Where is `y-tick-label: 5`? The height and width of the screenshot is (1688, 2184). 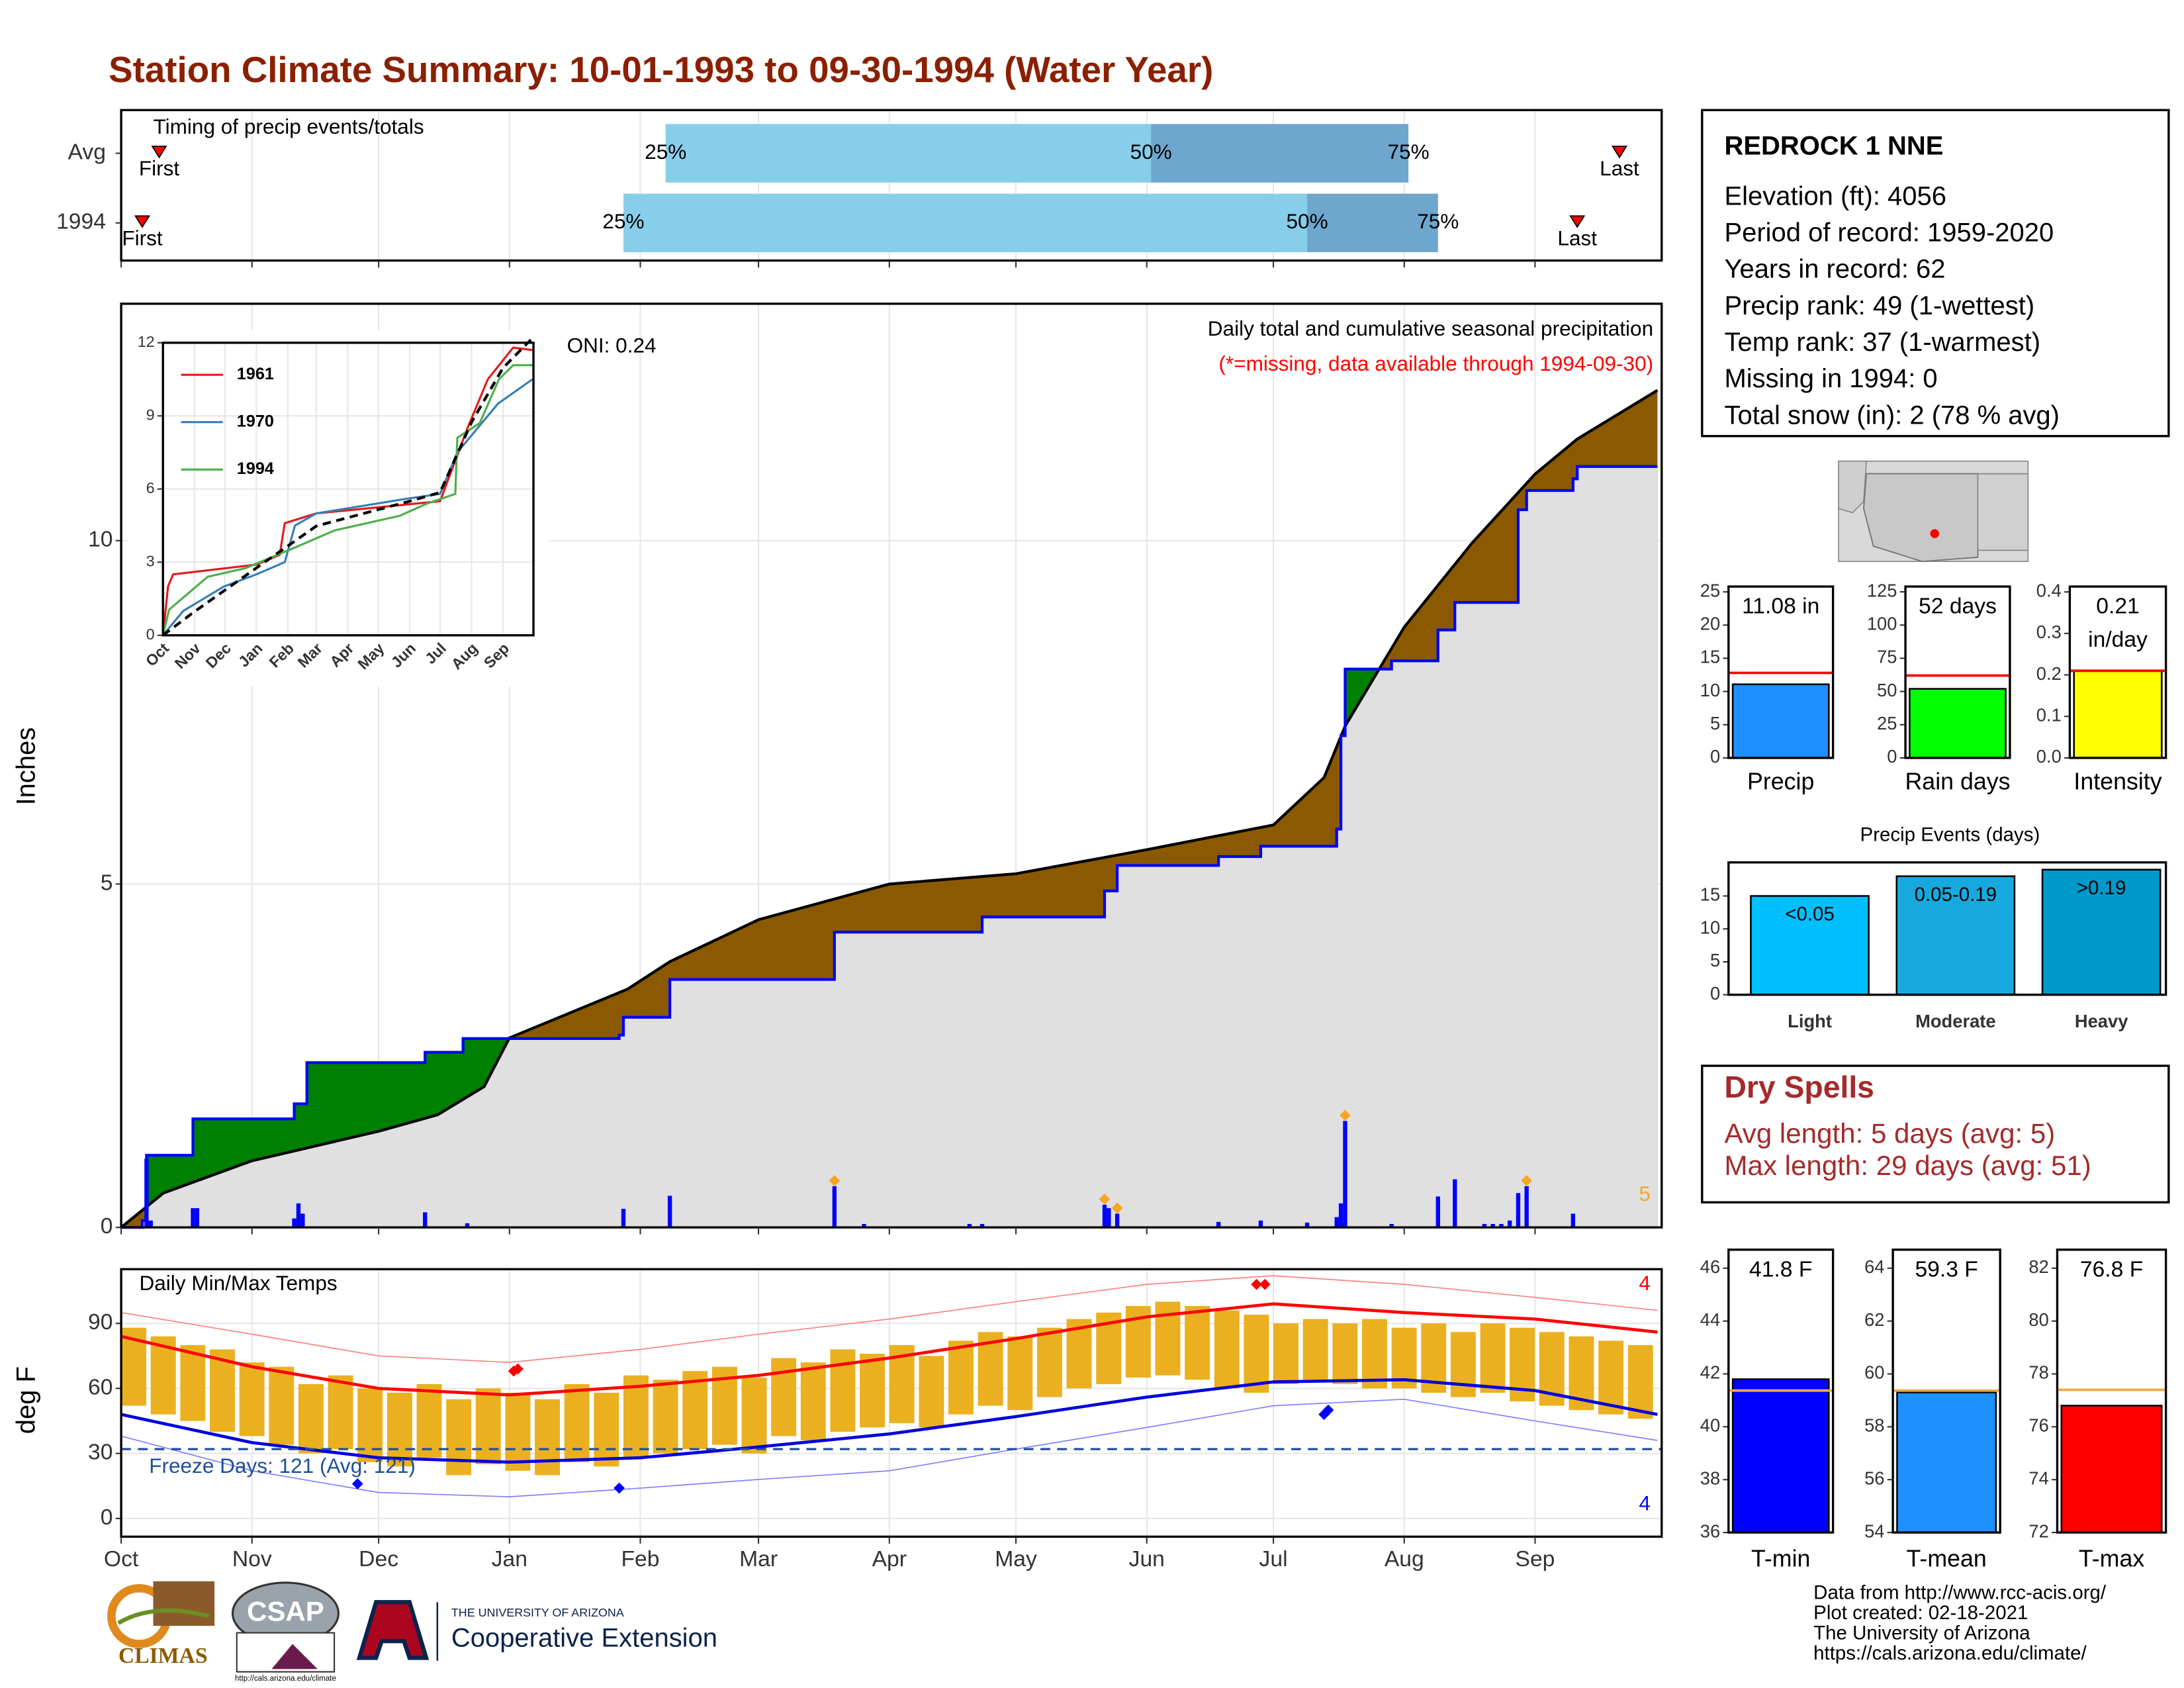
y-tick-label: 5 is located at coordinates (1715, 960).